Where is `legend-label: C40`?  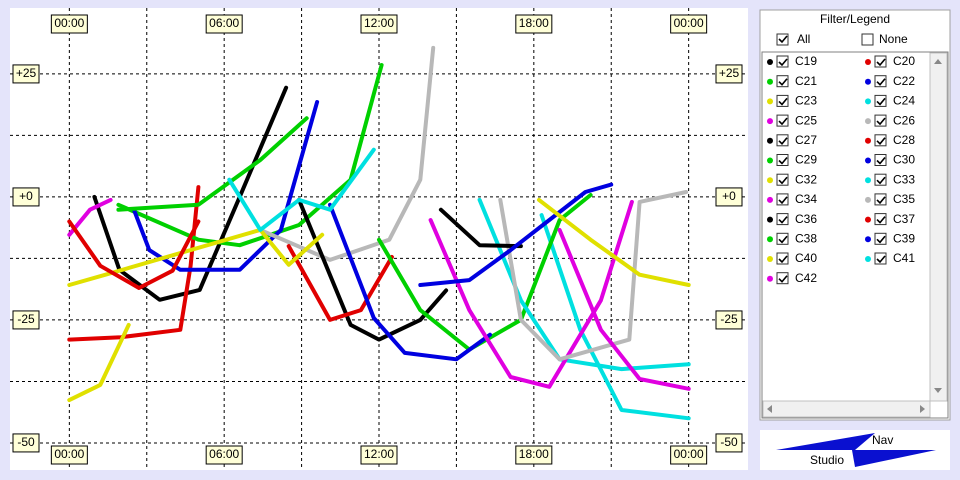
legend-label: C40 is located at coordinates (806, 258).